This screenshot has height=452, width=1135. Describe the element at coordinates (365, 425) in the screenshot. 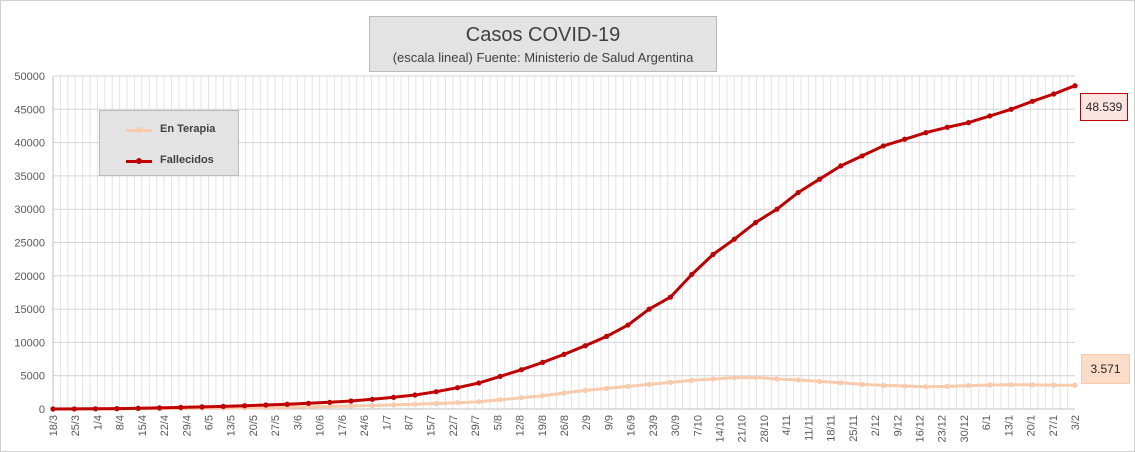

I see `x-tick-label: 24/6` at that location.